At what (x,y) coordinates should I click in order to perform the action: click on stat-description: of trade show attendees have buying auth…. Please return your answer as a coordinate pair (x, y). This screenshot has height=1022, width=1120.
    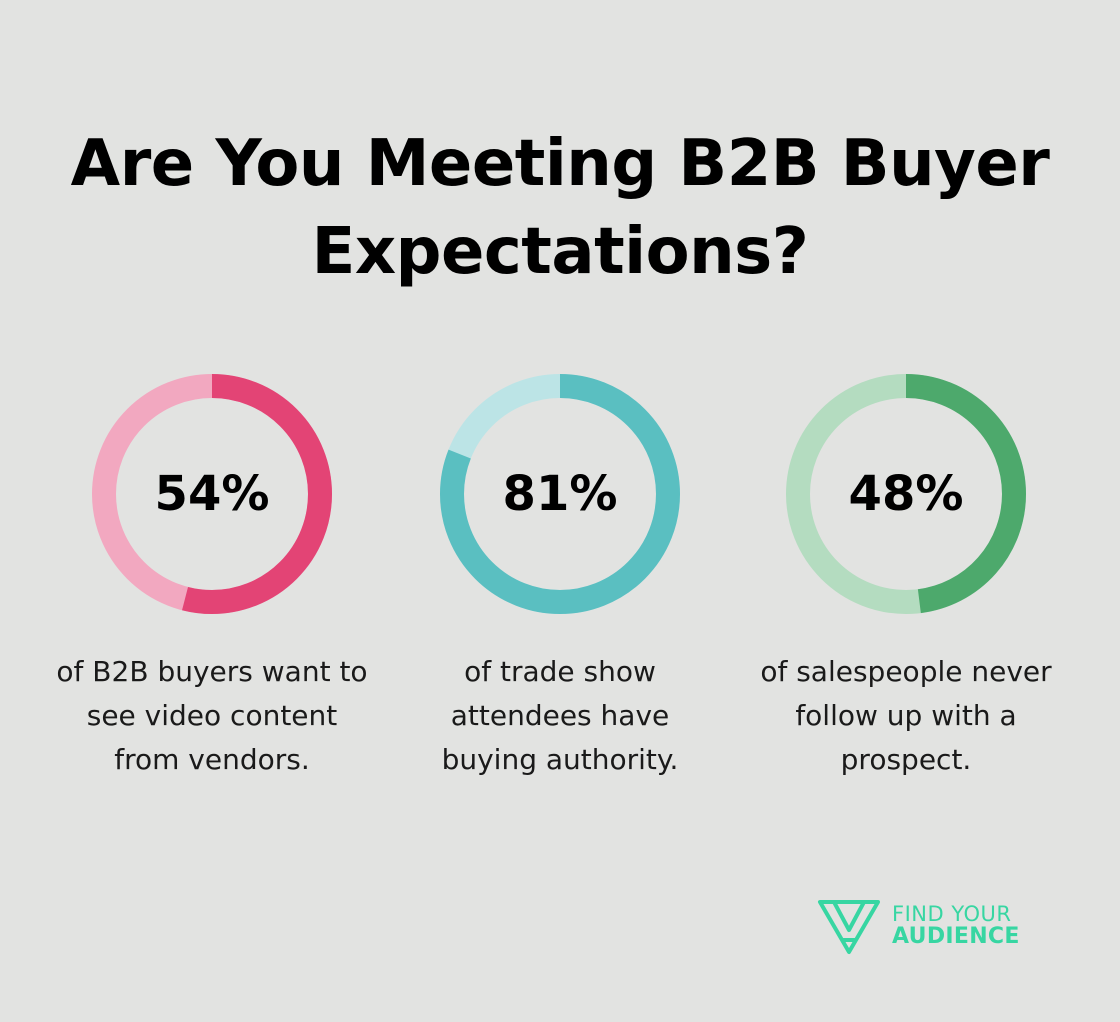
    Looking at the image, I should click on (560, 715).